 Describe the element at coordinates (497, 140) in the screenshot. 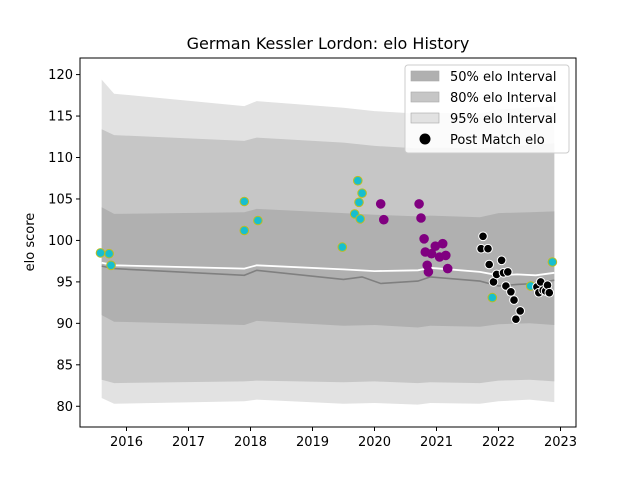

I see `legend-label: Post Match elo` at that location.